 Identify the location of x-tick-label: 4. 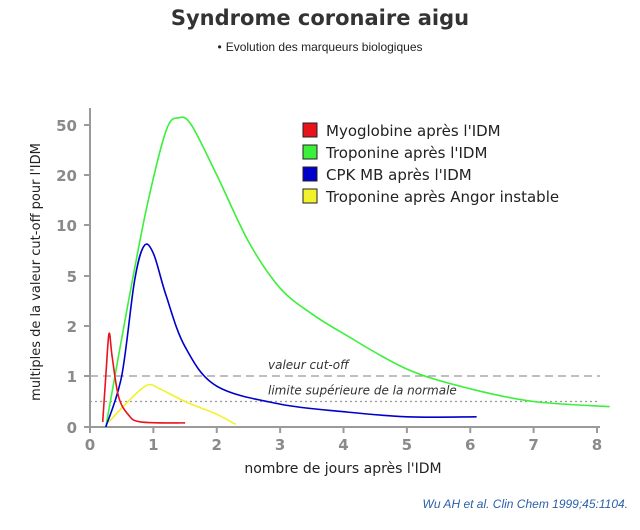
(343, 445).